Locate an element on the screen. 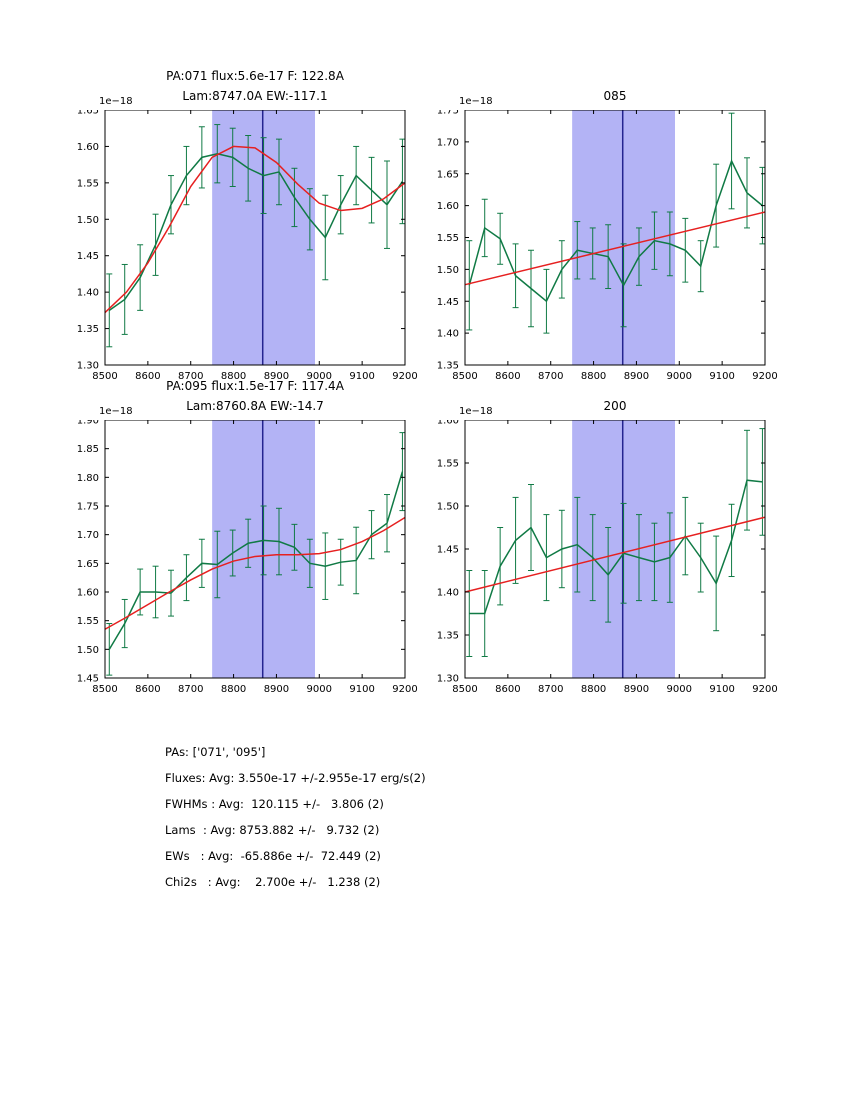 This screenshot has height=1100, width=850. svg-text: 1.85 is located at coordinates (88, 449).